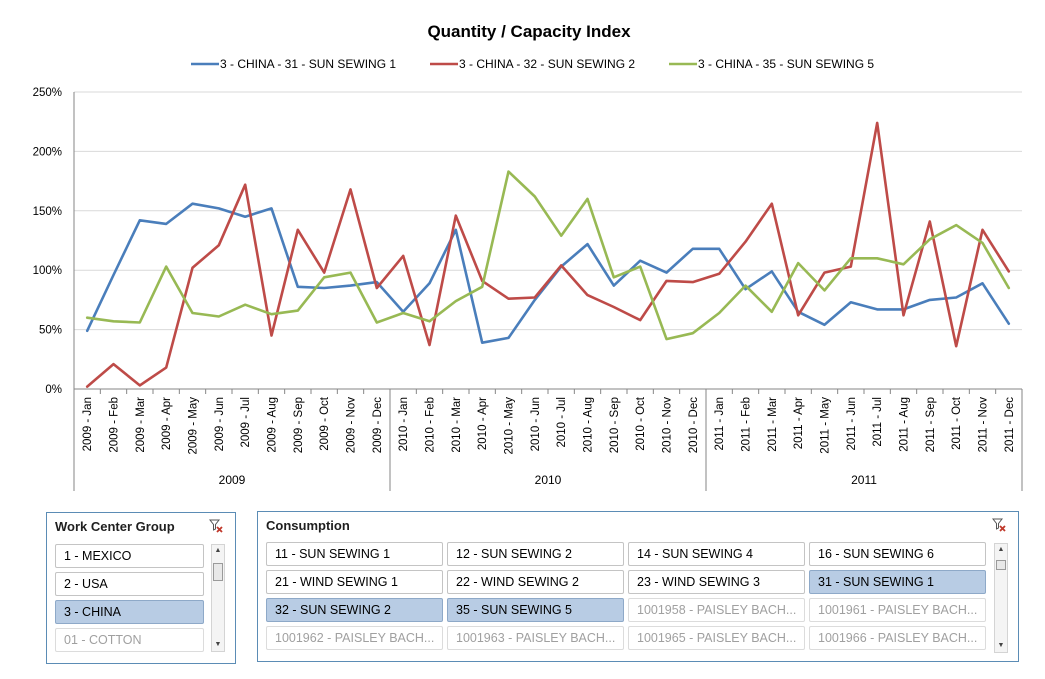  What do you see at coordinates (773, 424) in the screenshot?
I see `x-tick-label: 2011 - Mar` at bounding box center [773, 424].